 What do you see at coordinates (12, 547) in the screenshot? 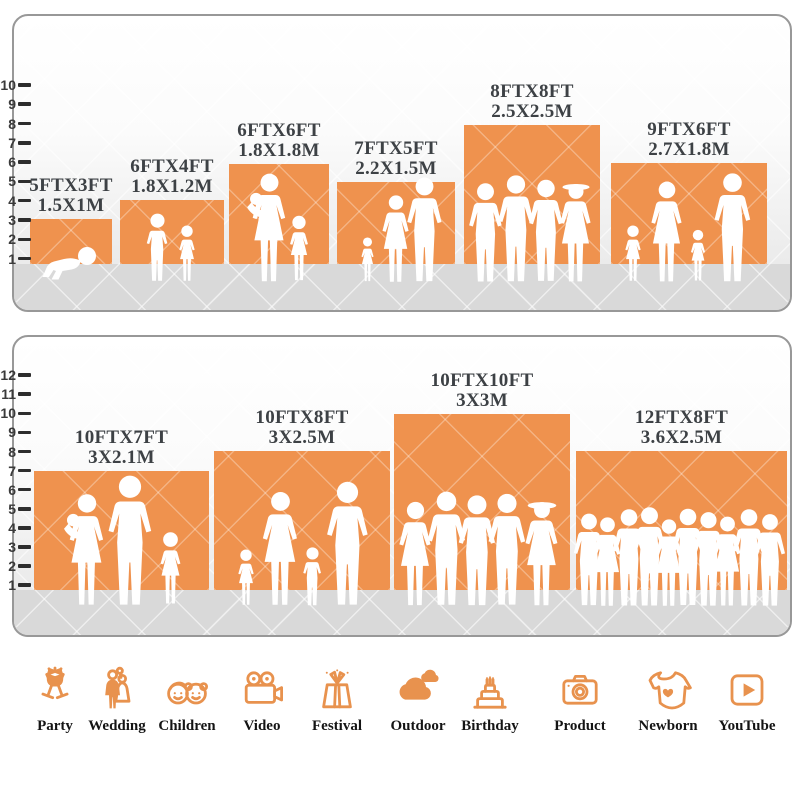
I see `axis-tick-number: 3` at bounding box center [12, 547].